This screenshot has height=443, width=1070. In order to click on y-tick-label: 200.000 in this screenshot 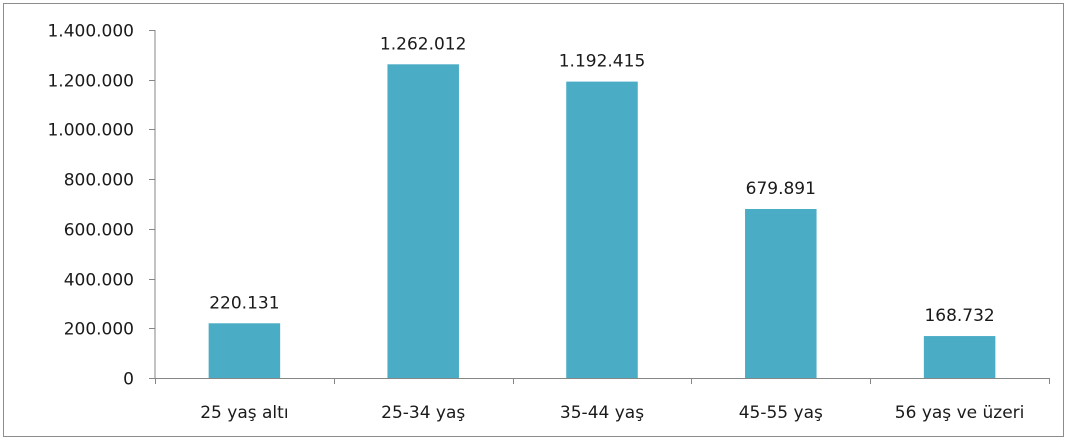, I will do `click(99, 330)`.